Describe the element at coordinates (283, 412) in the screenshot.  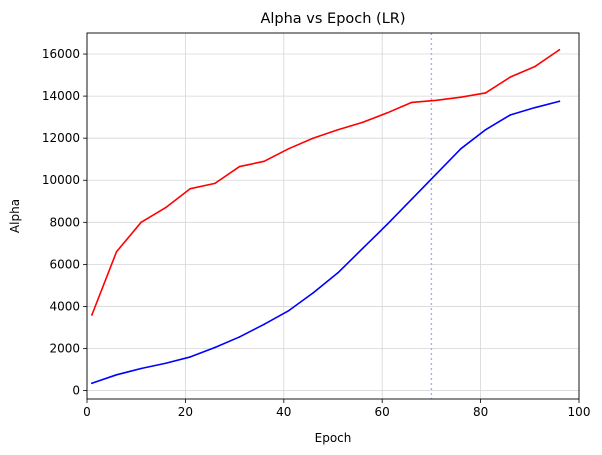
I see `x-tick-label: 40` at that location.